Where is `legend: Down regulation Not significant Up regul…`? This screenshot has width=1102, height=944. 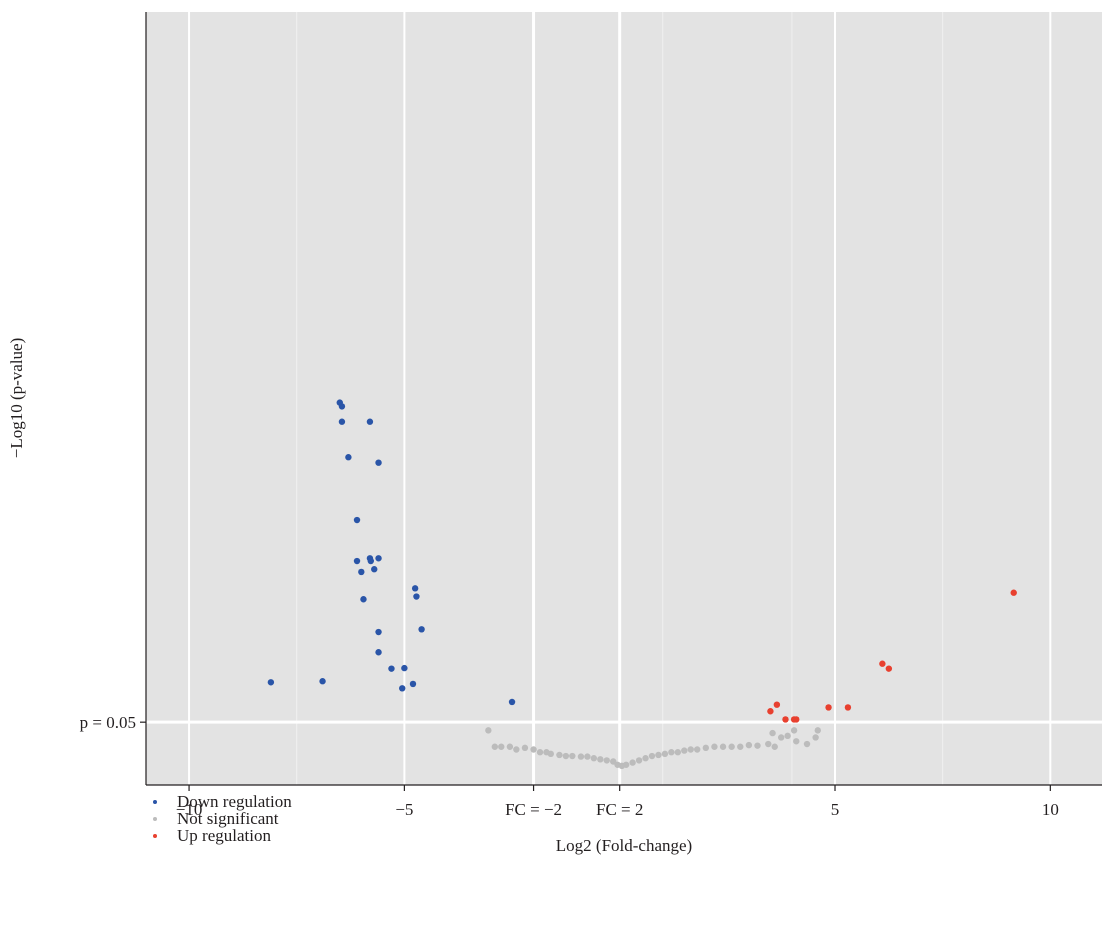 legend: Down regulation Not significant Up regul… is located at coordinates (221, 818).